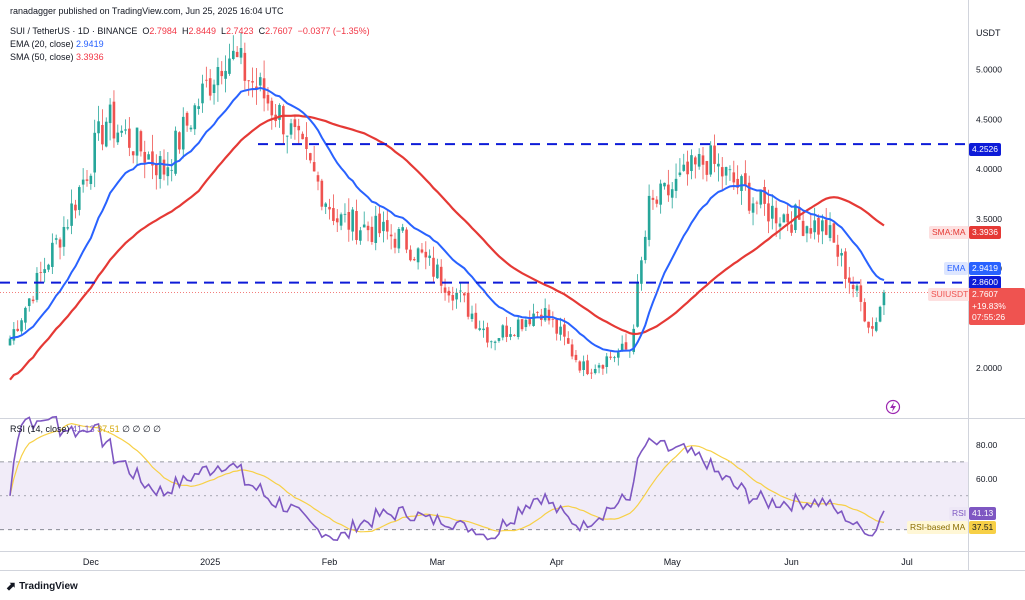  I want to click on ema-legend-value: 2.9419, so click(90, 44).